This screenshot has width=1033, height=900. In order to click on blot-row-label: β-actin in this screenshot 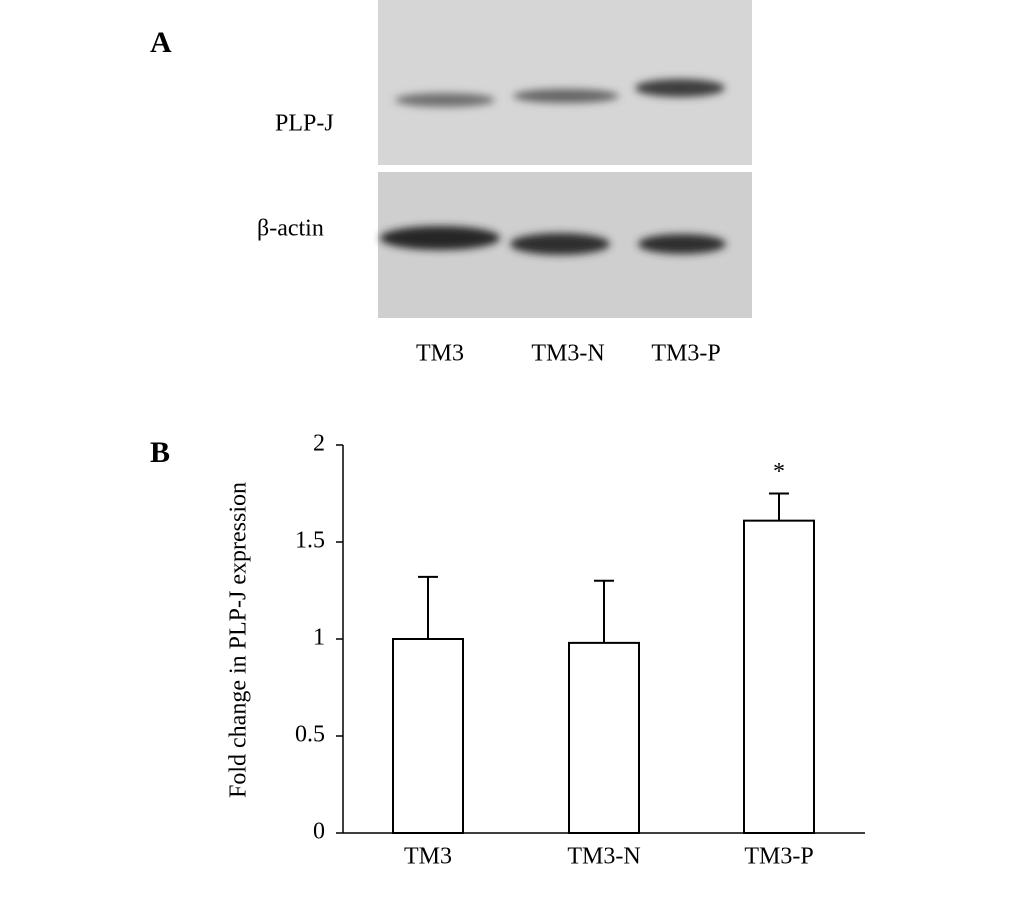, I will do `click(290, 229)`.